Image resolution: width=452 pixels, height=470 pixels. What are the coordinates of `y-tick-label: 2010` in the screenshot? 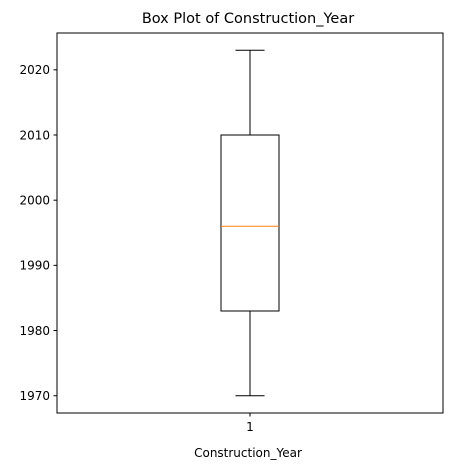 It's located at (34, 135).